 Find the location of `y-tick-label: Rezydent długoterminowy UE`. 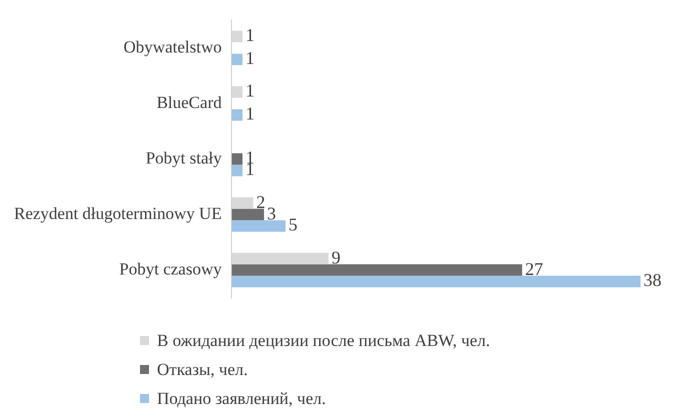

y-tick-label: Rezydent długoterminowy UE is located at coordinates (118, 213).